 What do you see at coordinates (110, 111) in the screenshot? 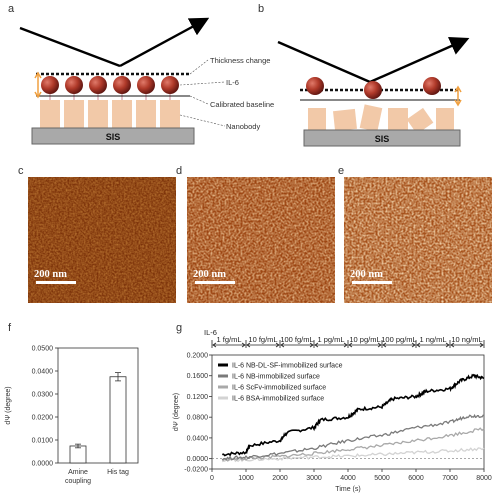
I see `nanobody-layer` at bounding box center [110, 111].